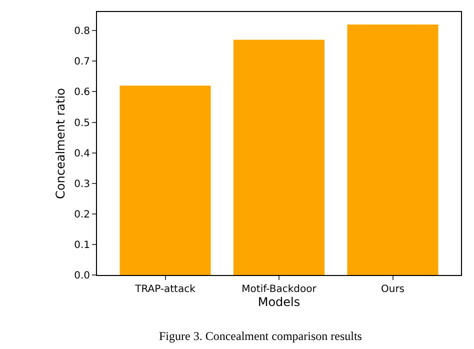 The height and width of the screenshot is (349, 474). Describe the element at coordinates (392, 289) in the screenshot. I see `x-tick-label: Ours` at that location.